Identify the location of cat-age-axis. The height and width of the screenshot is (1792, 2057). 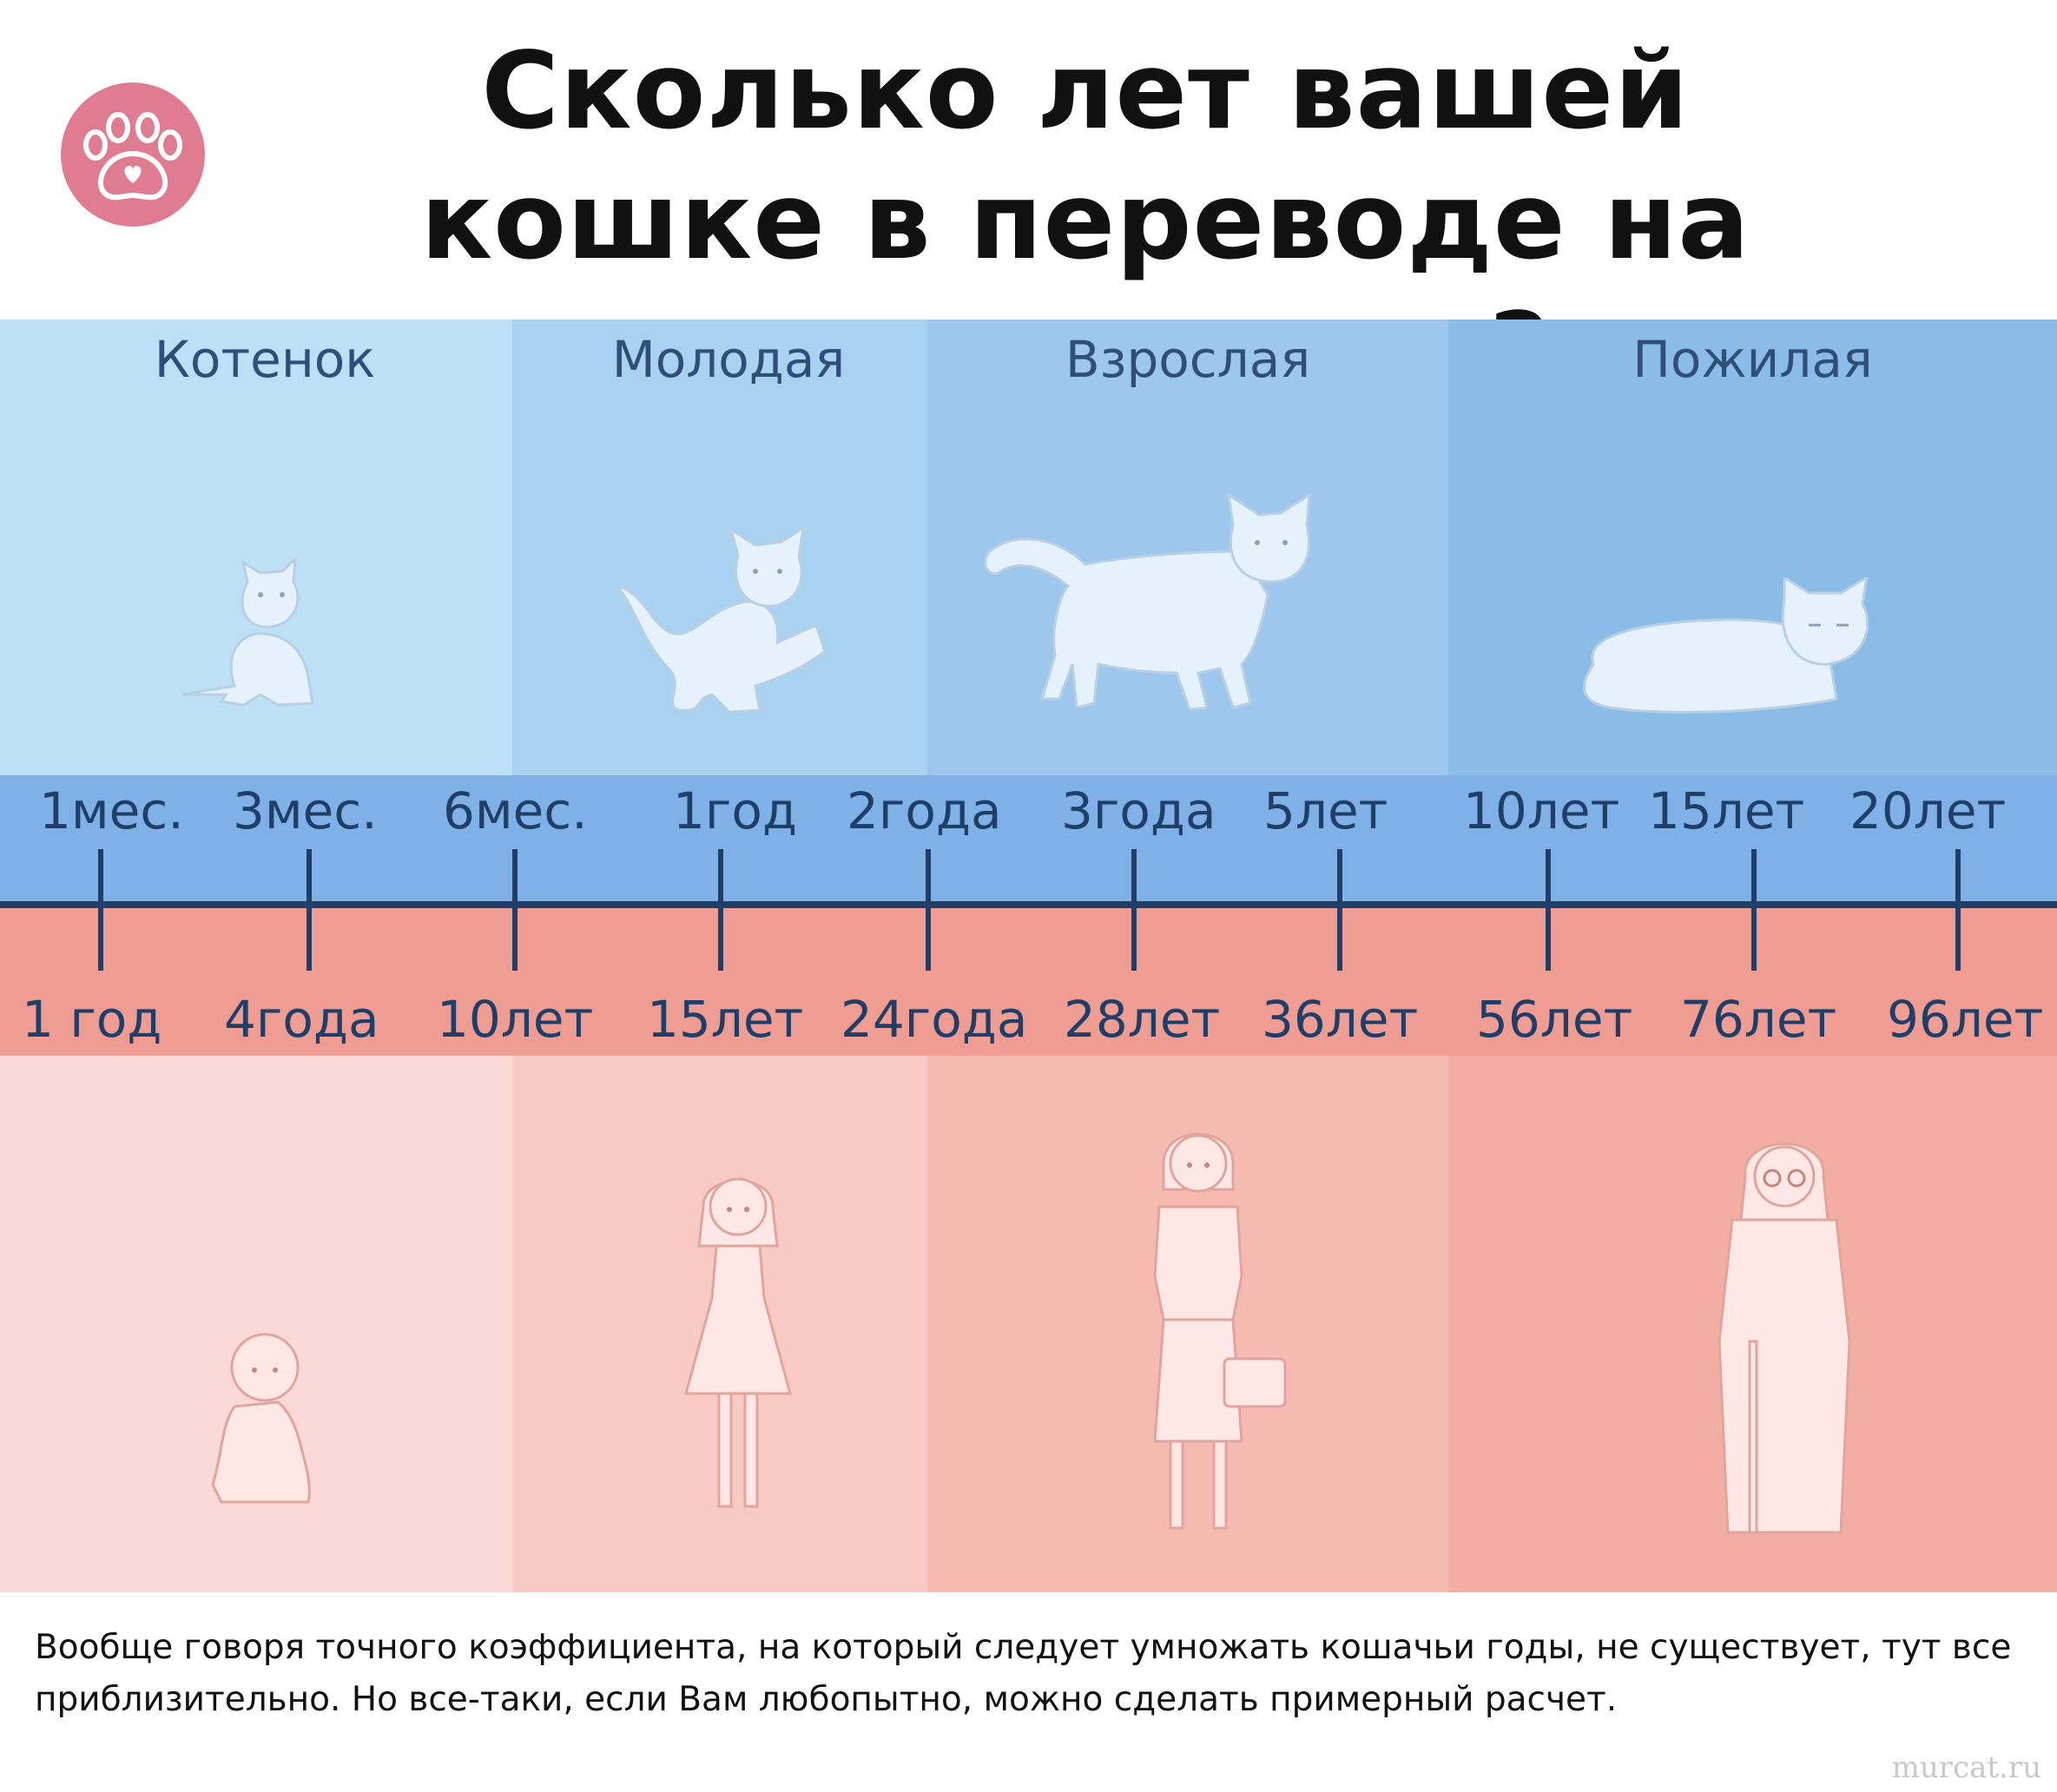
(1028, 838).